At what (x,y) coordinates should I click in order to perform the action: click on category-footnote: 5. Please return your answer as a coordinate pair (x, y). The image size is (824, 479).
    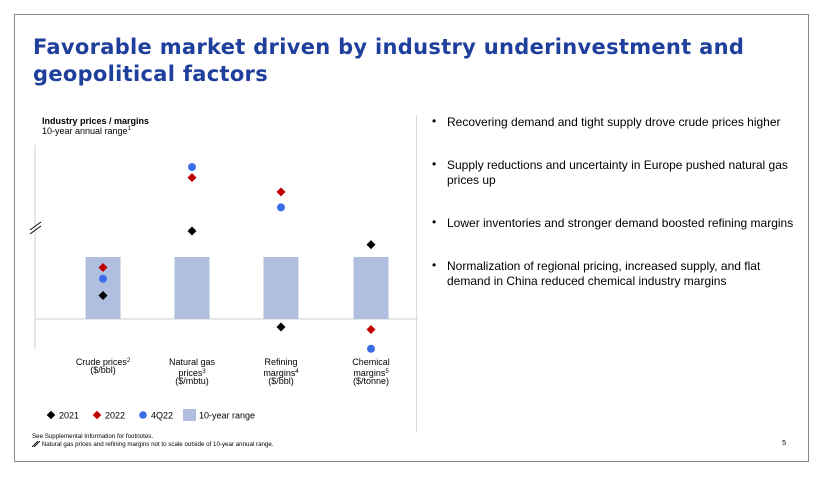
    Looking at the image, I should click on (387, 372).